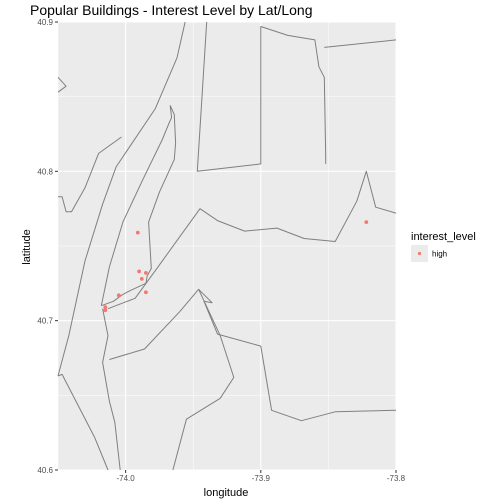  What do you see at coordinates (47, 246) in the screenshot?
I see `y-axis-ticks: 40.6 40.7 40.8 40.9` at bounding box center [47, 246].